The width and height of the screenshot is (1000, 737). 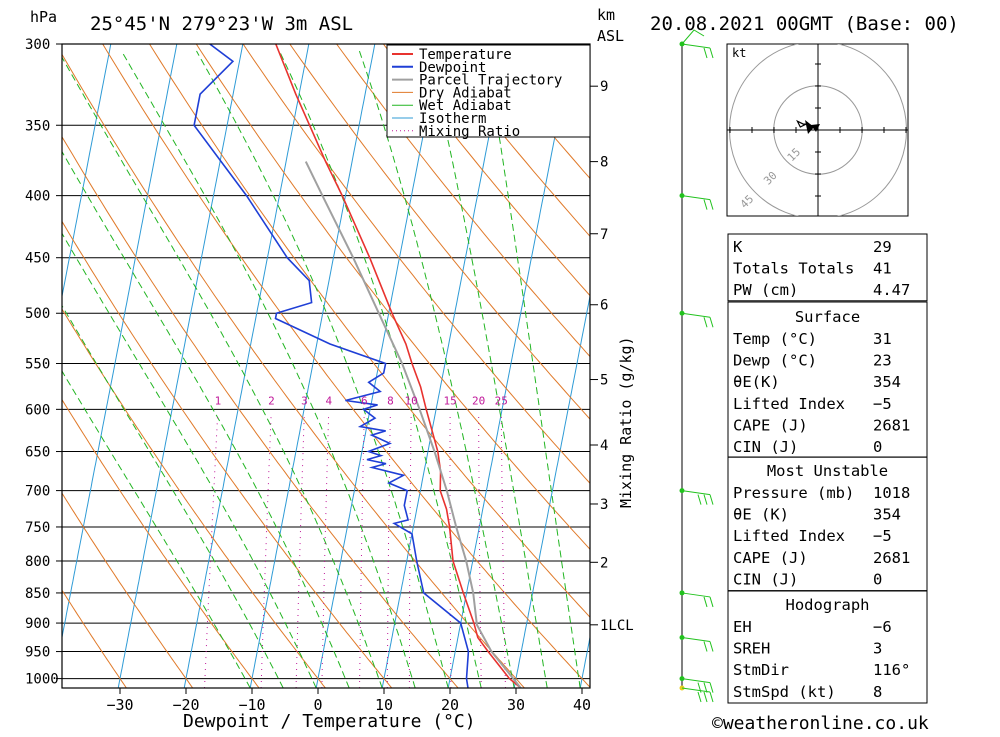 What do you see at coordinates (37, 492) in the screenshot?
I see `pressure-tick-label: 700` at bounding box center [37, 492].